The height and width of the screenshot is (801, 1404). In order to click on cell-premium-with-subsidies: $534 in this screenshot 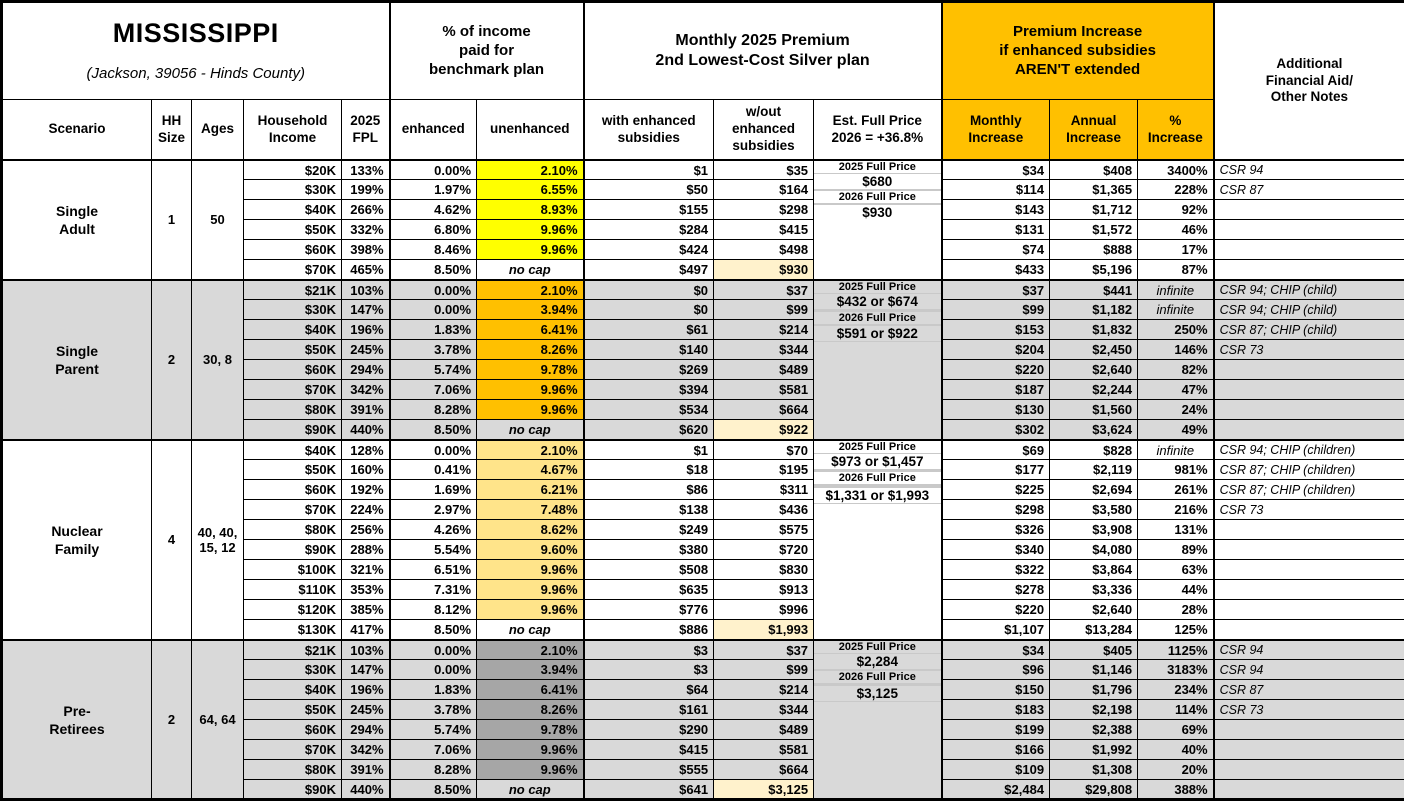, I will do `click(649, 410)`.